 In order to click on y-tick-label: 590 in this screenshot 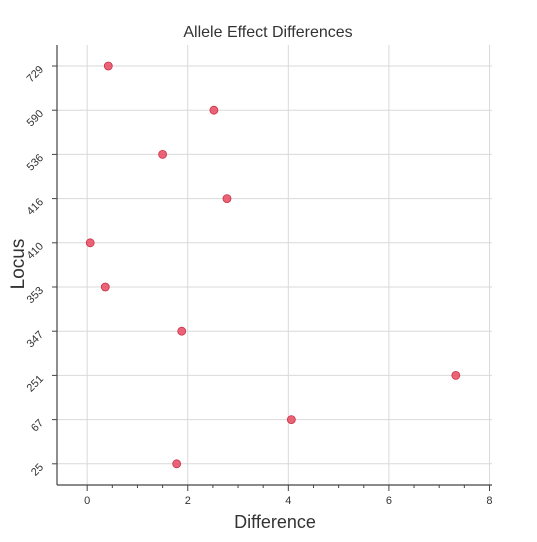, I will do `click(35, 118)`.